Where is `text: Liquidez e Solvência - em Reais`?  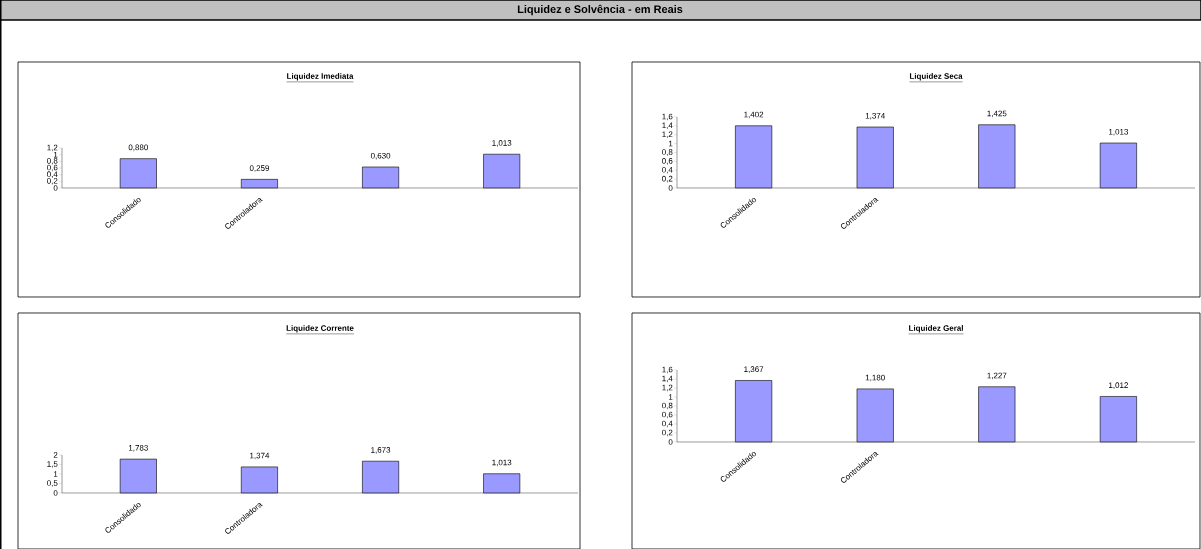
text: Liquidez e Solvência - em Reais is located at coordinates (600, 10).